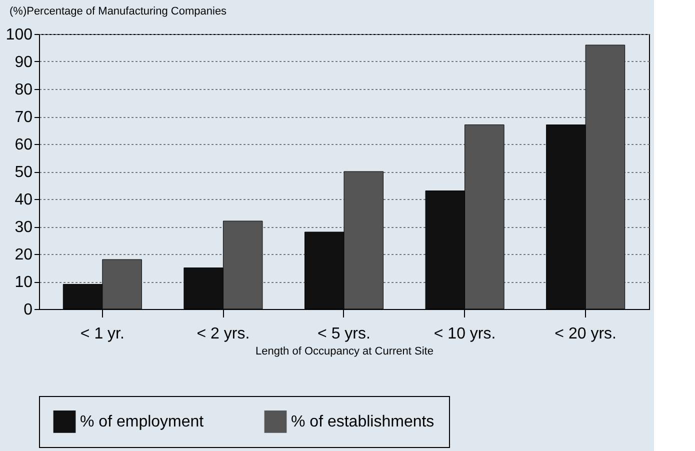 This screenshot has height=451, width=695. What do you see at coordinates (23, 145) in the screenshot?
I see `y-tick-label: 60` at bounding box center [23, 145].